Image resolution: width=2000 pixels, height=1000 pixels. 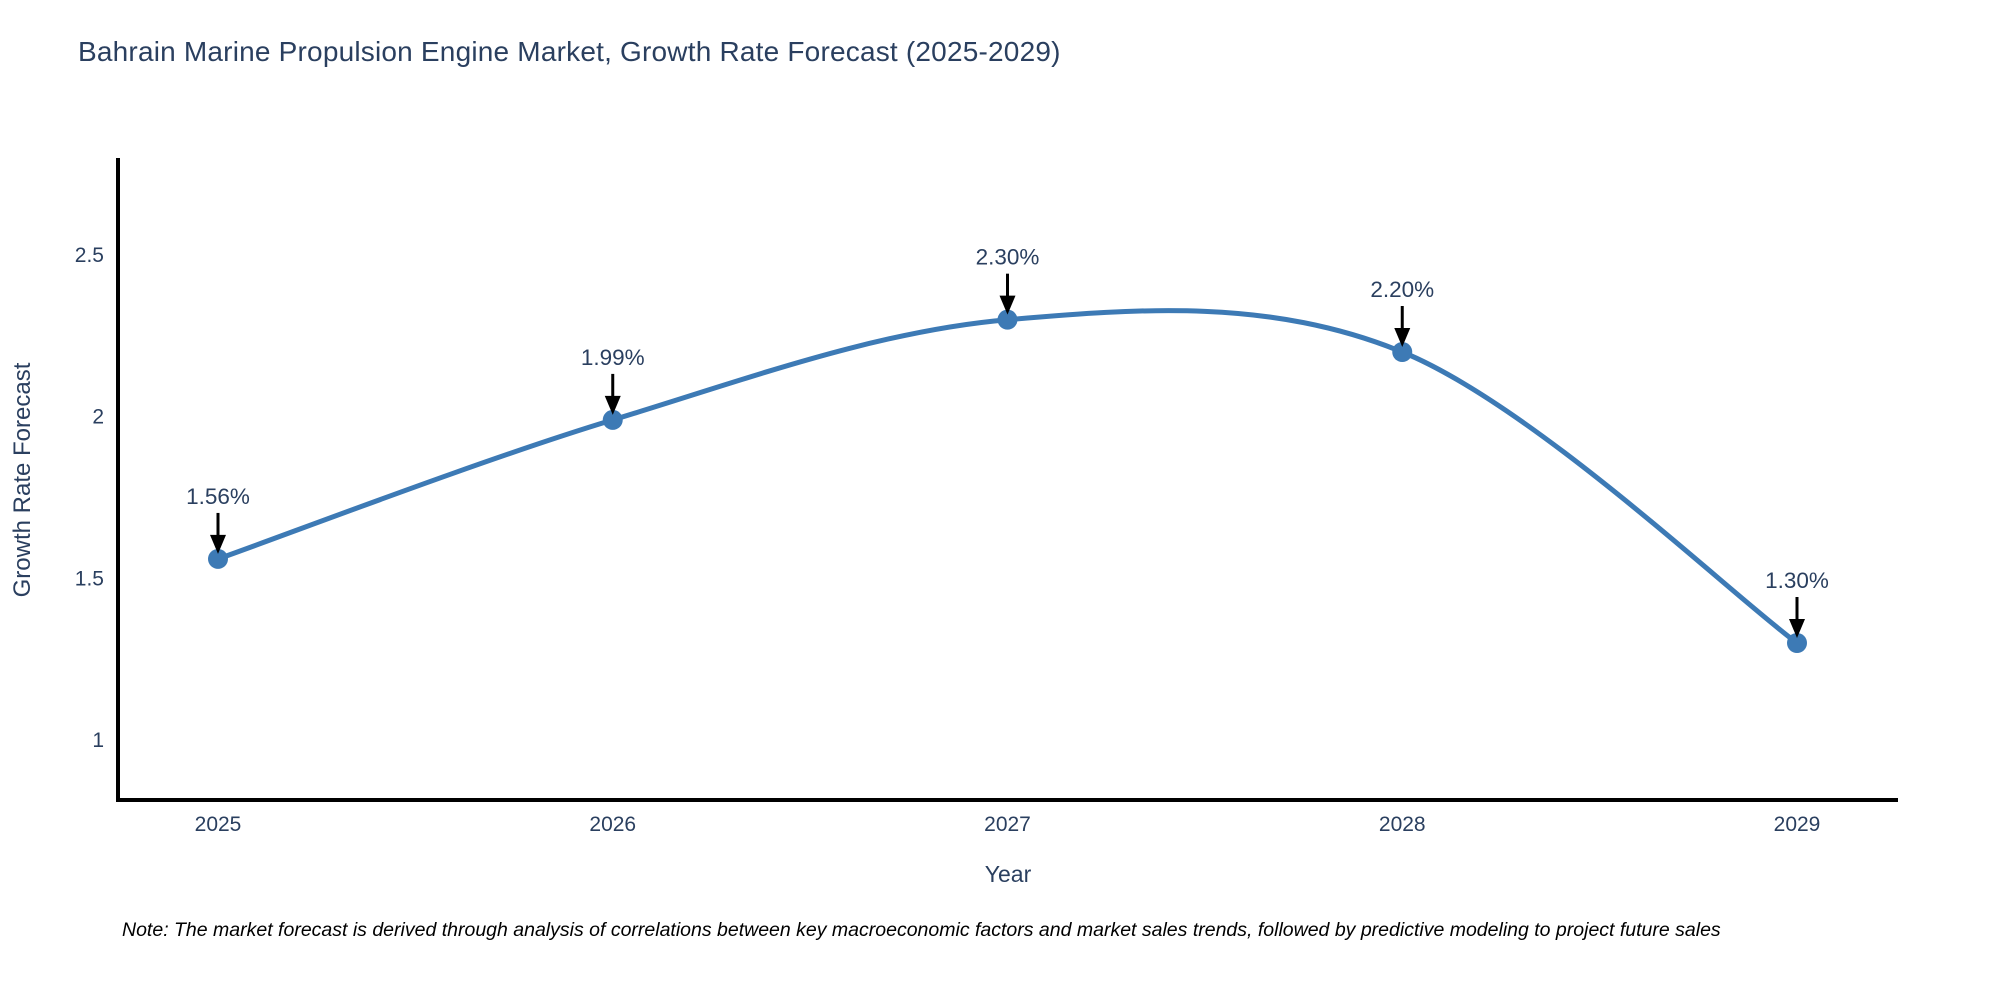 I want to click on x-tick-label: 2025, so click(x=218, y=824).